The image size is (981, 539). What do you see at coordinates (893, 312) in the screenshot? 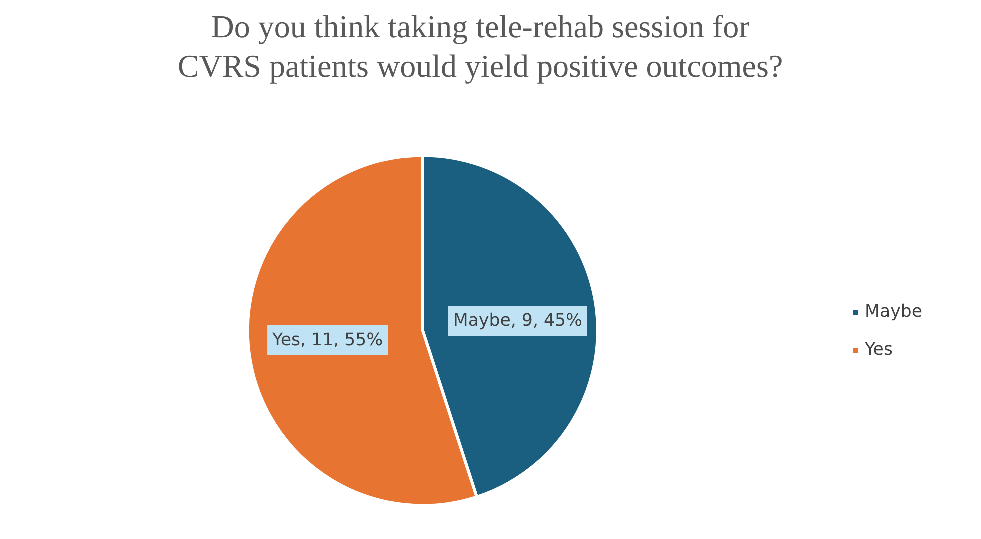
I see `legend-label: Maybe` at bounding box center [893, 312].